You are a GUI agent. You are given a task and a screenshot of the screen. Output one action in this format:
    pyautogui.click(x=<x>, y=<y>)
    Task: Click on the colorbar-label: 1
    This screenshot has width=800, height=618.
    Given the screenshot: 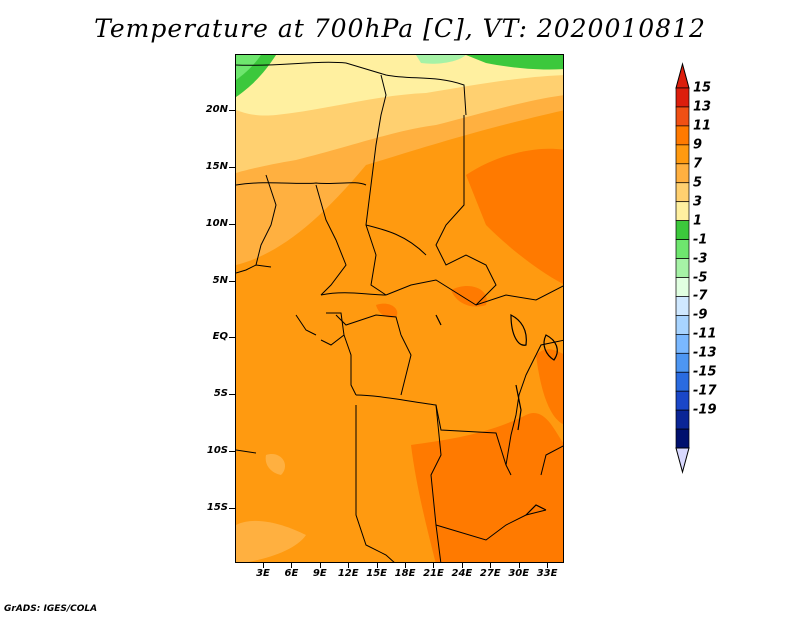 What is the action you would take?
    pyautogui.click(x=698, y=221)
    